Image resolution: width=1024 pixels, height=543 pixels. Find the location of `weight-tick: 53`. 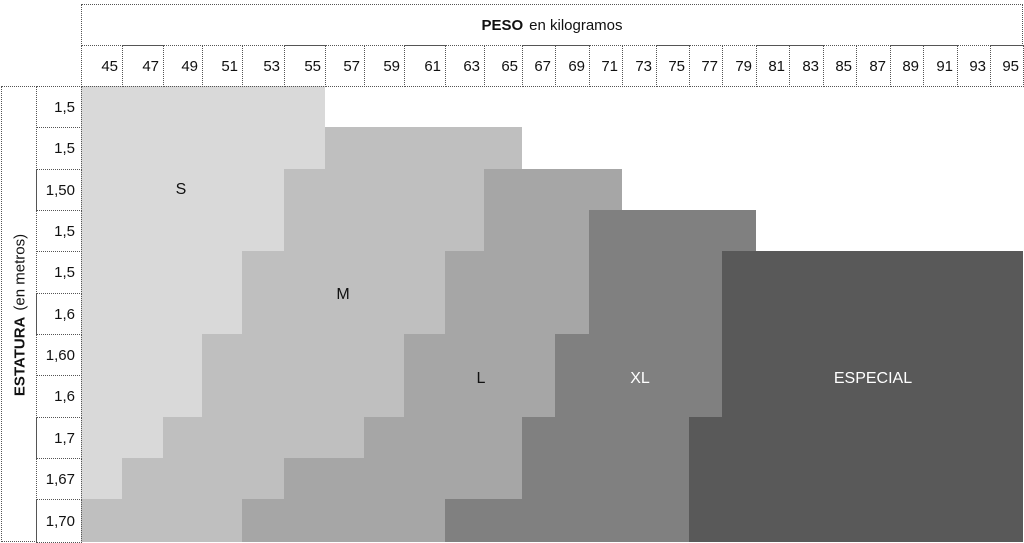

weight-tick: 53 is located at coordinates (263, 66).